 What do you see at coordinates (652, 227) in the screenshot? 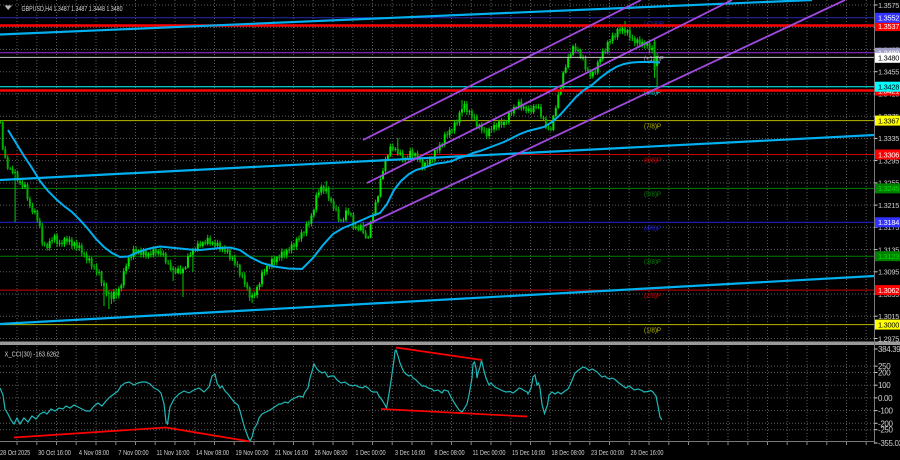
I see `svg-text: (4/8)P` at bounding box center [652, 227].